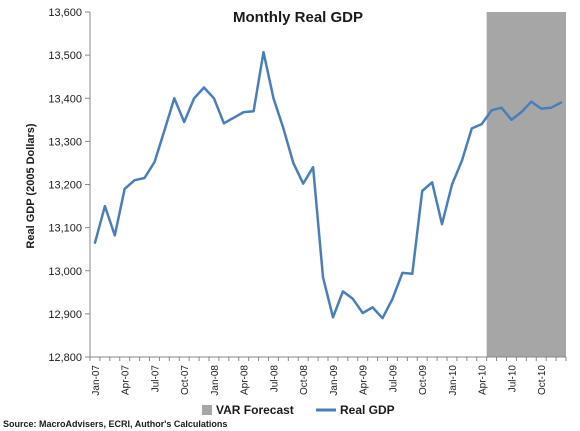 The image size is (580, 431). I want to click on y-tick-label: 12,800, so click(65, 358).